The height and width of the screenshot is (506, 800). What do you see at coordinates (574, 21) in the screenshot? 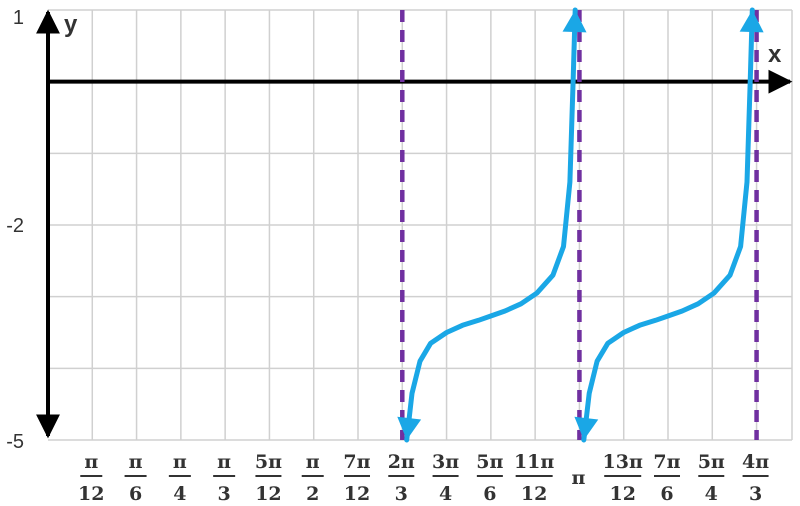
I see `curve-arrowhead-1-top` at bounding box center [574, 21].